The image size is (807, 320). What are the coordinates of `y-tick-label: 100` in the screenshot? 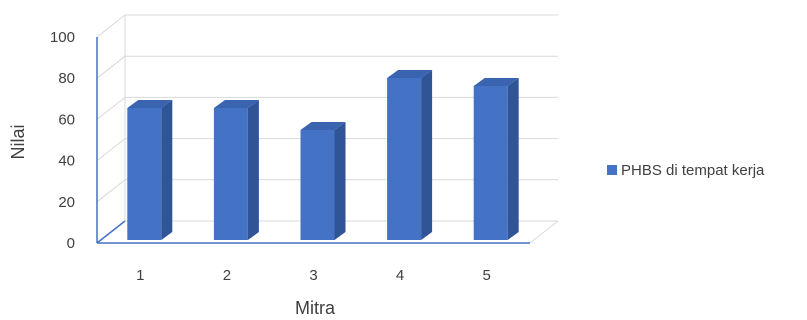 It's located at (62, 37).